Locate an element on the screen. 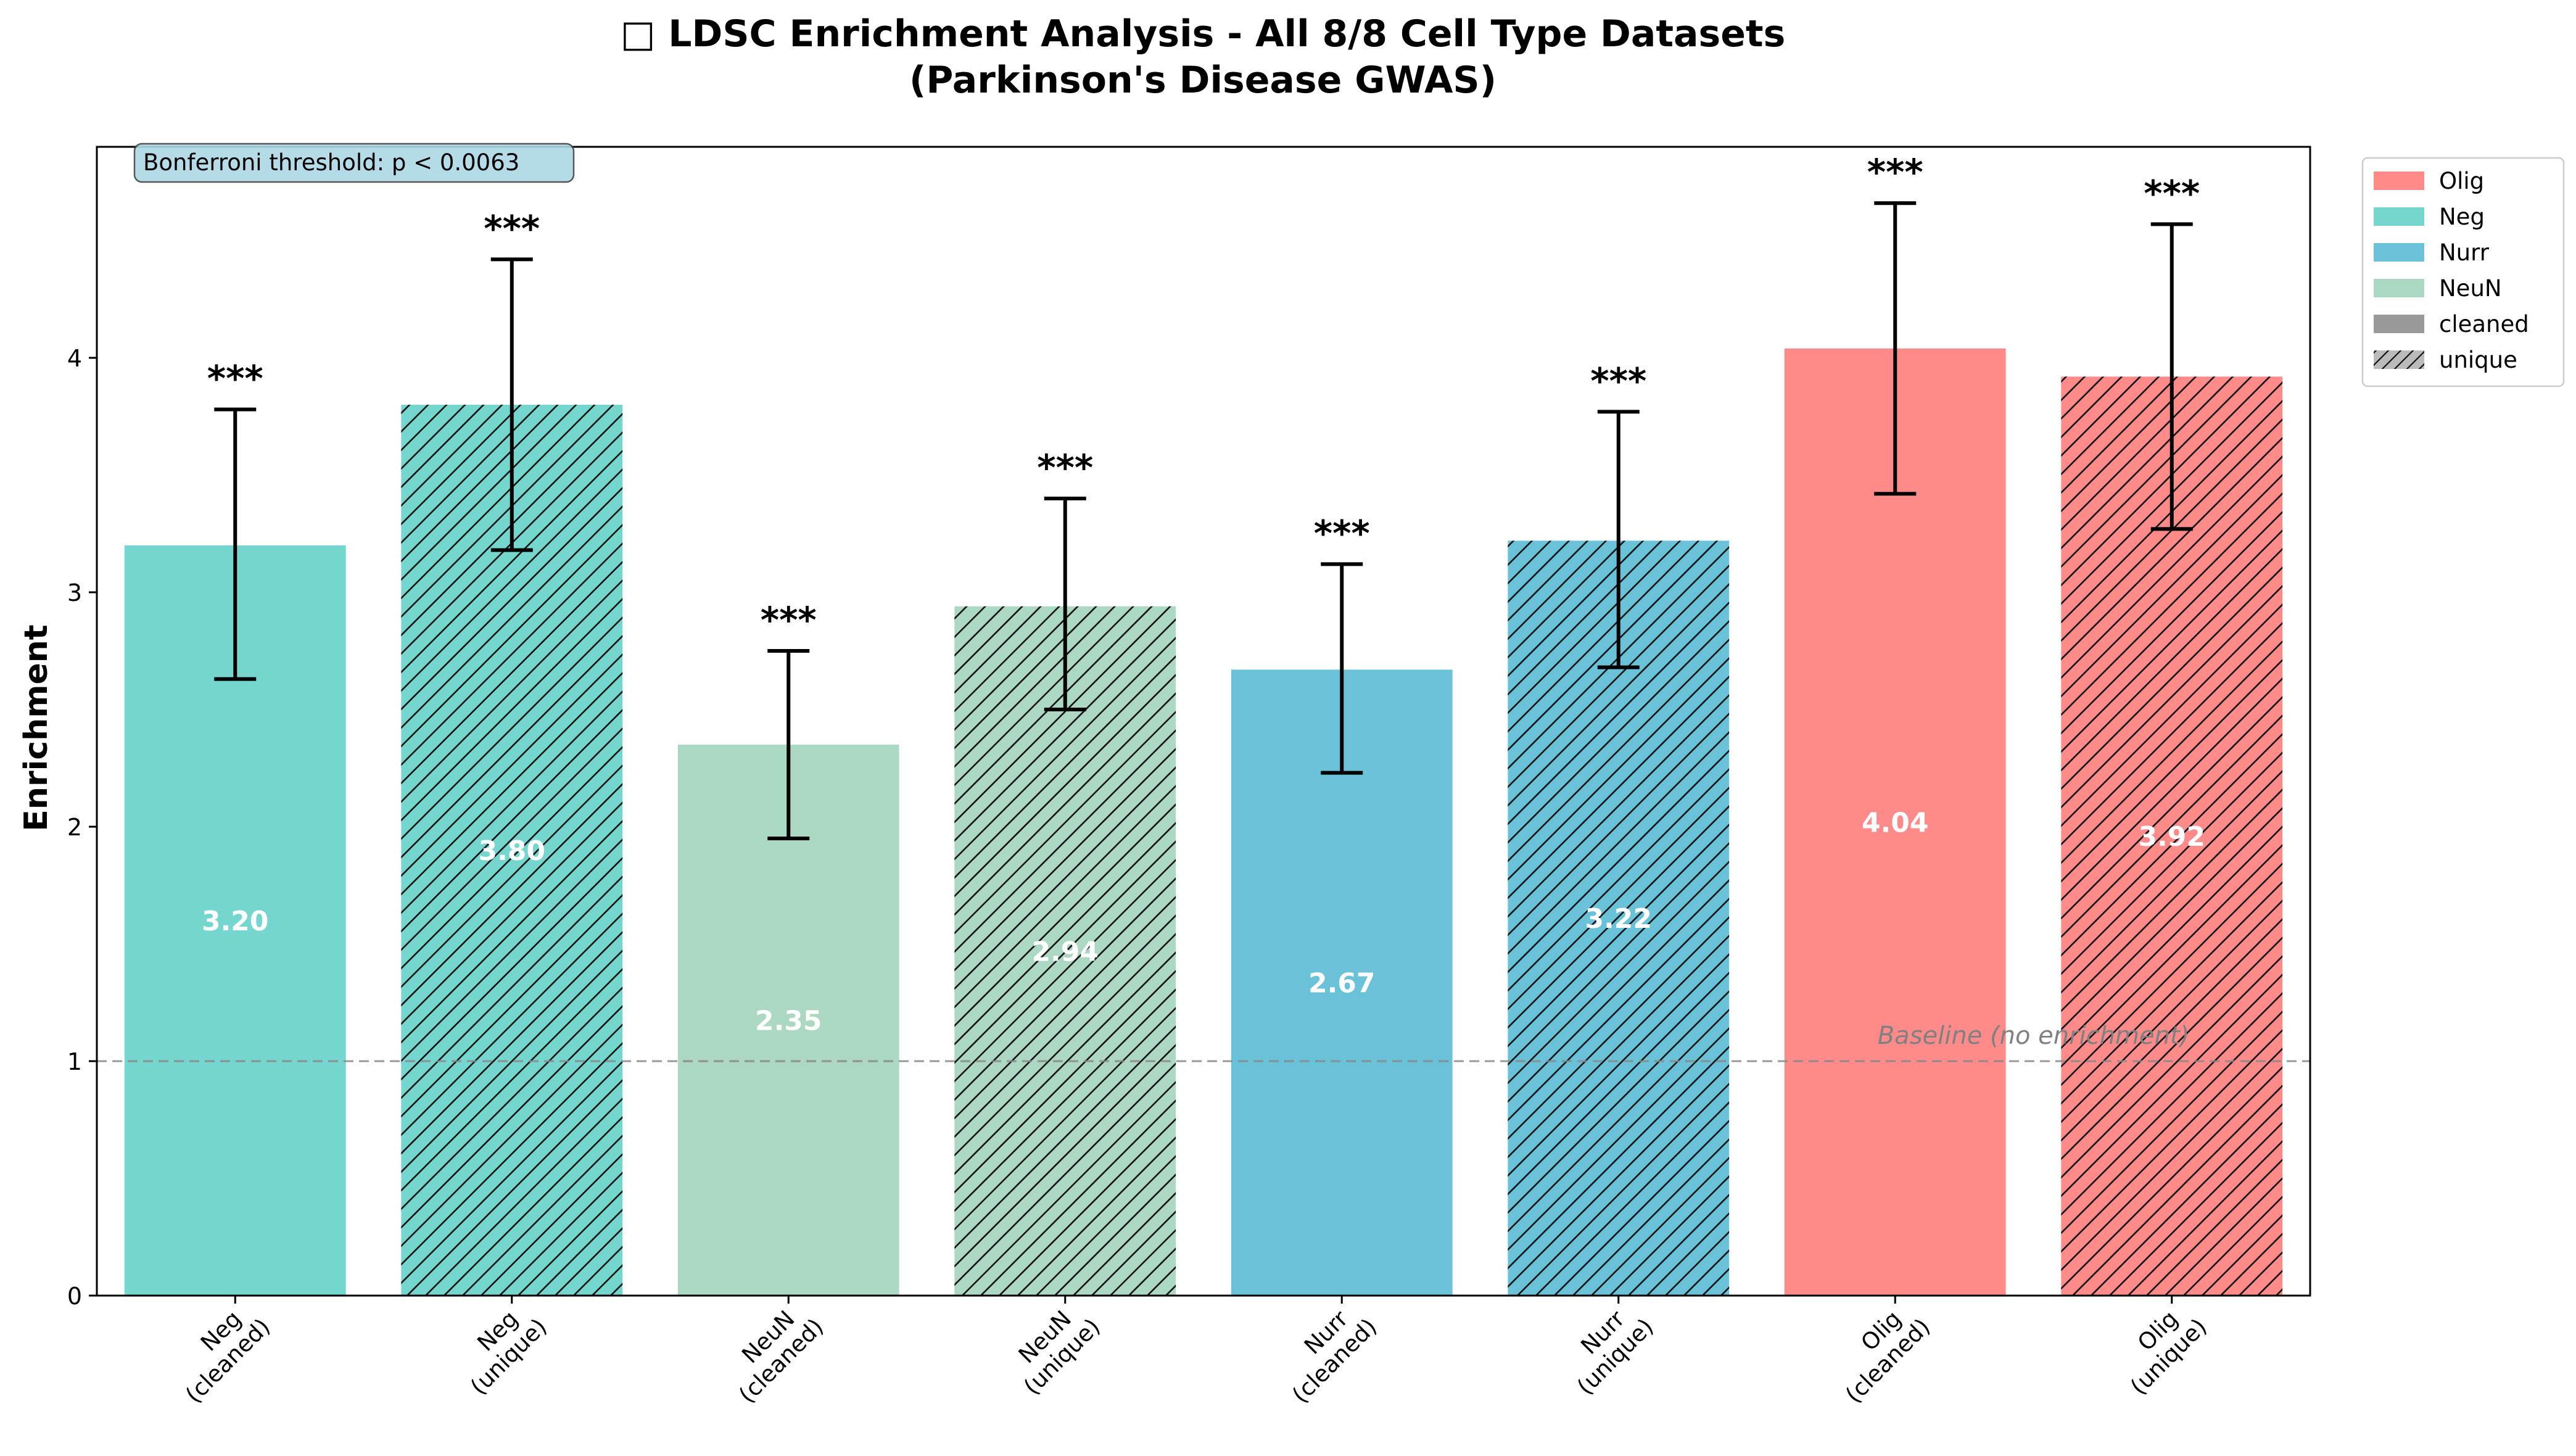  legend-label: Neg is located at coordinates (2462, 217).